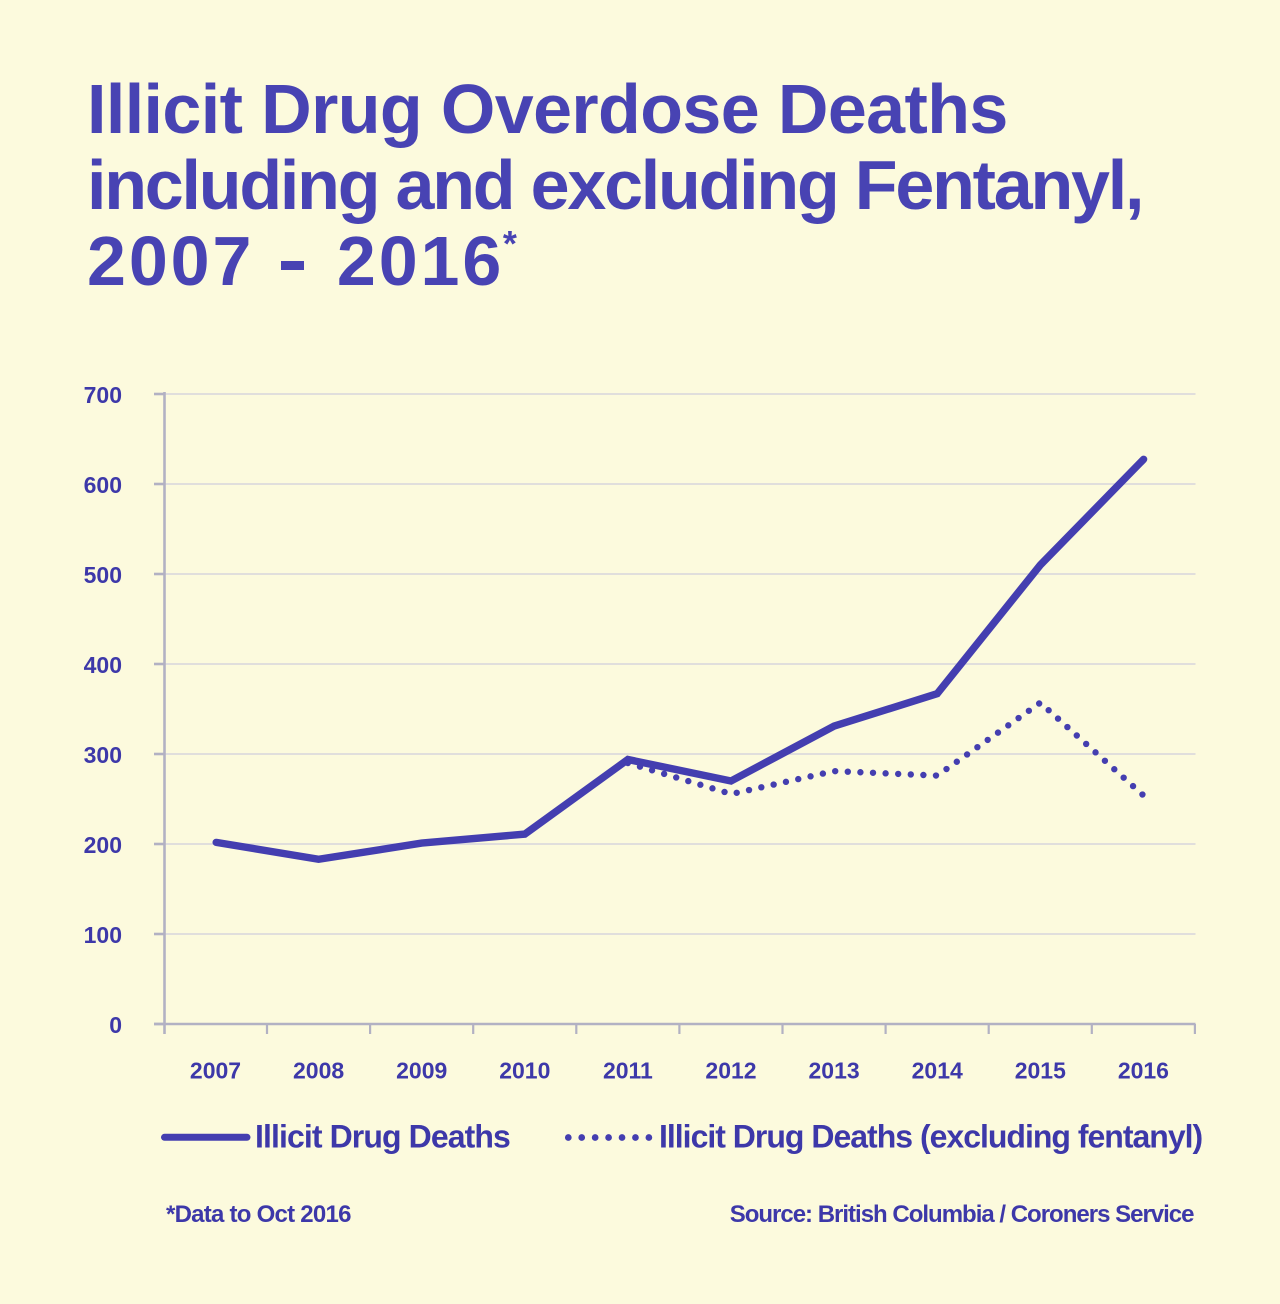 This screenshot has width=1280, height=1304. Describe the element at coordinates (215, 1071) in the screenshot. I see `svg-text: 2007` at that location.